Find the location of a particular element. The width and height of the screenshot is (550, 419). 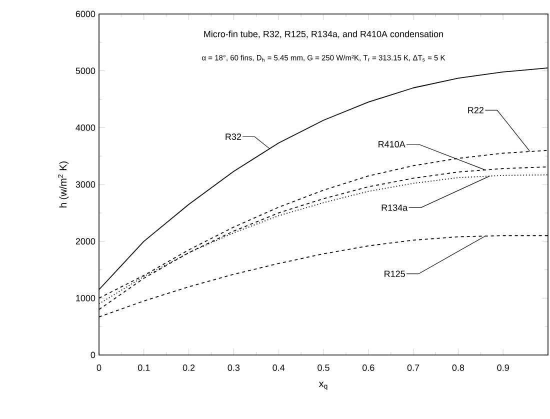

y-tick-label: 3000 is located at coordinates (86, 184).